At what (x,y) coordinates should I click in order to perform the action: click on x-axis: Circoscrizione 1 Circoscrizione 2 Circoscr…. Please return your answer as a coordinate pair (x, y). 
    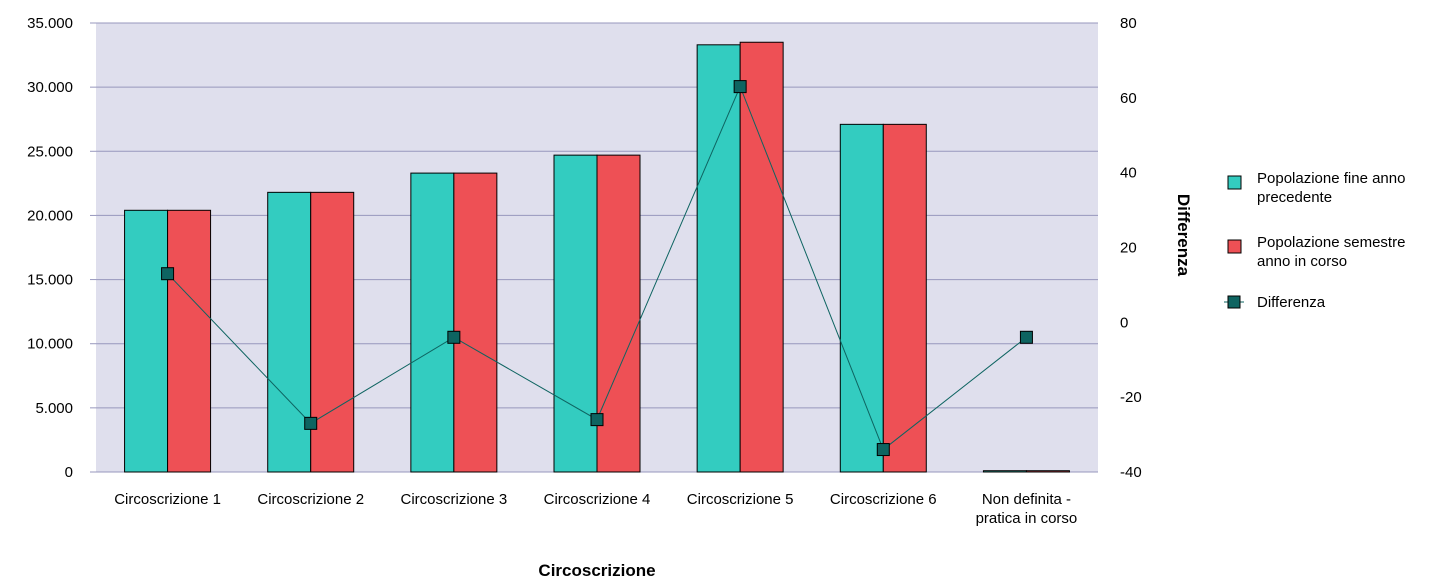
    Looking at the image, I should click on (595, 509).